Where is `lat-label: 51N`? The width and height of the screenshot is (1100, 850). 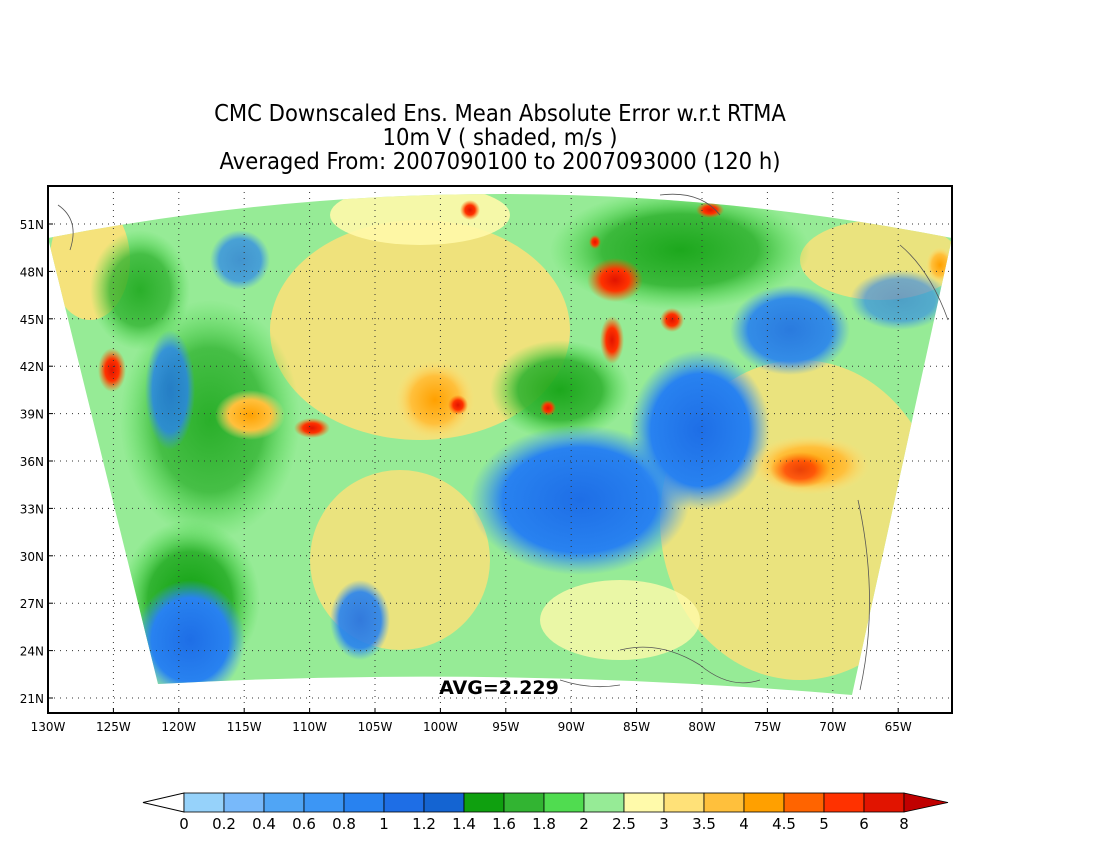 lat-label: 51N is located at coordinates (32, 225).